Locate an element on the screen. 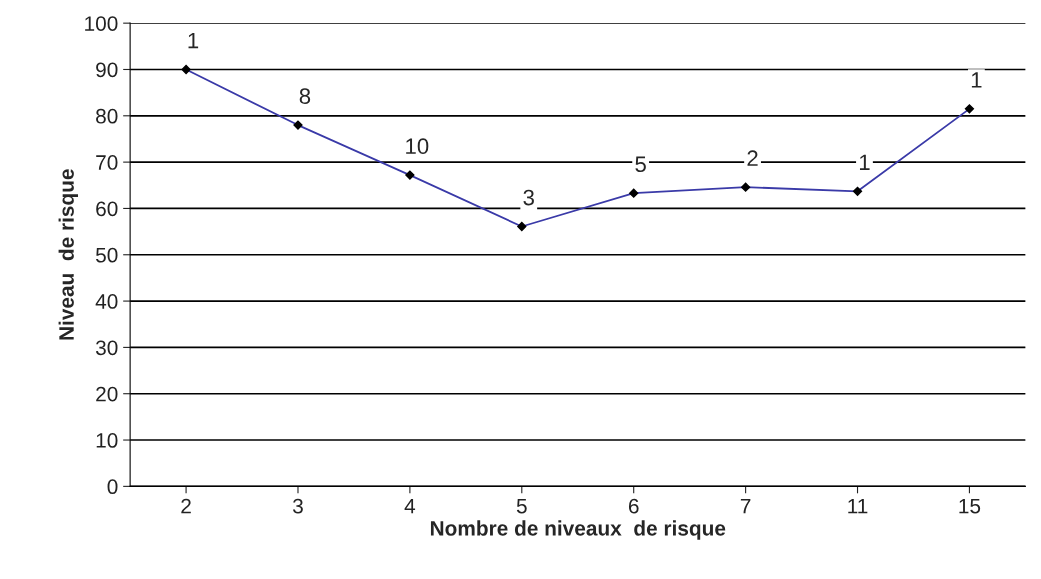  x-tick-label: 4 is located at coordinates (410, 506).